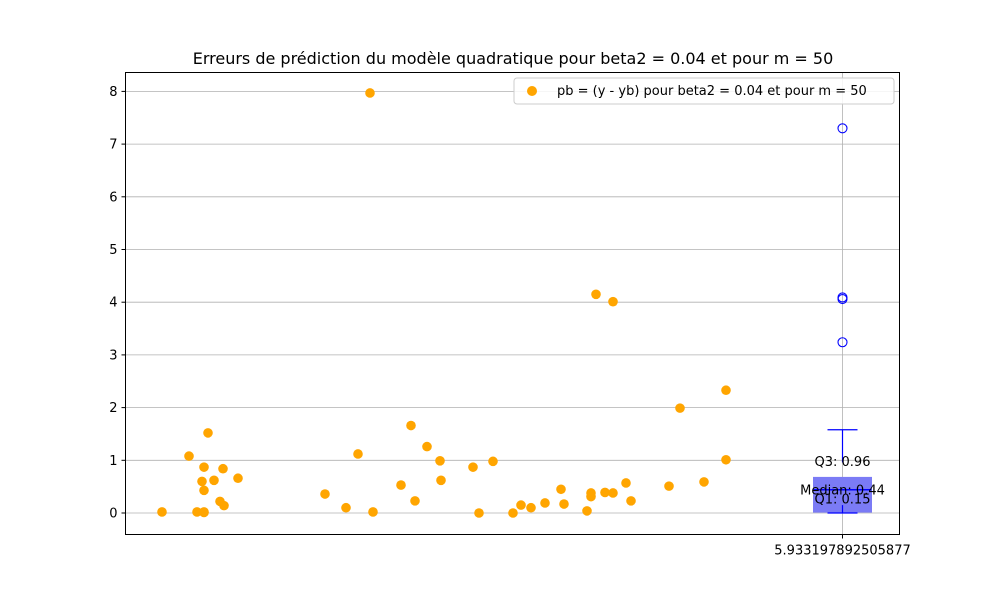 This screenshot has height=600, width=1000. What do you see at coordinates (113, 250) in the screenshot?
I see `y-tick-label: 5` at bounding box center [113, 250].